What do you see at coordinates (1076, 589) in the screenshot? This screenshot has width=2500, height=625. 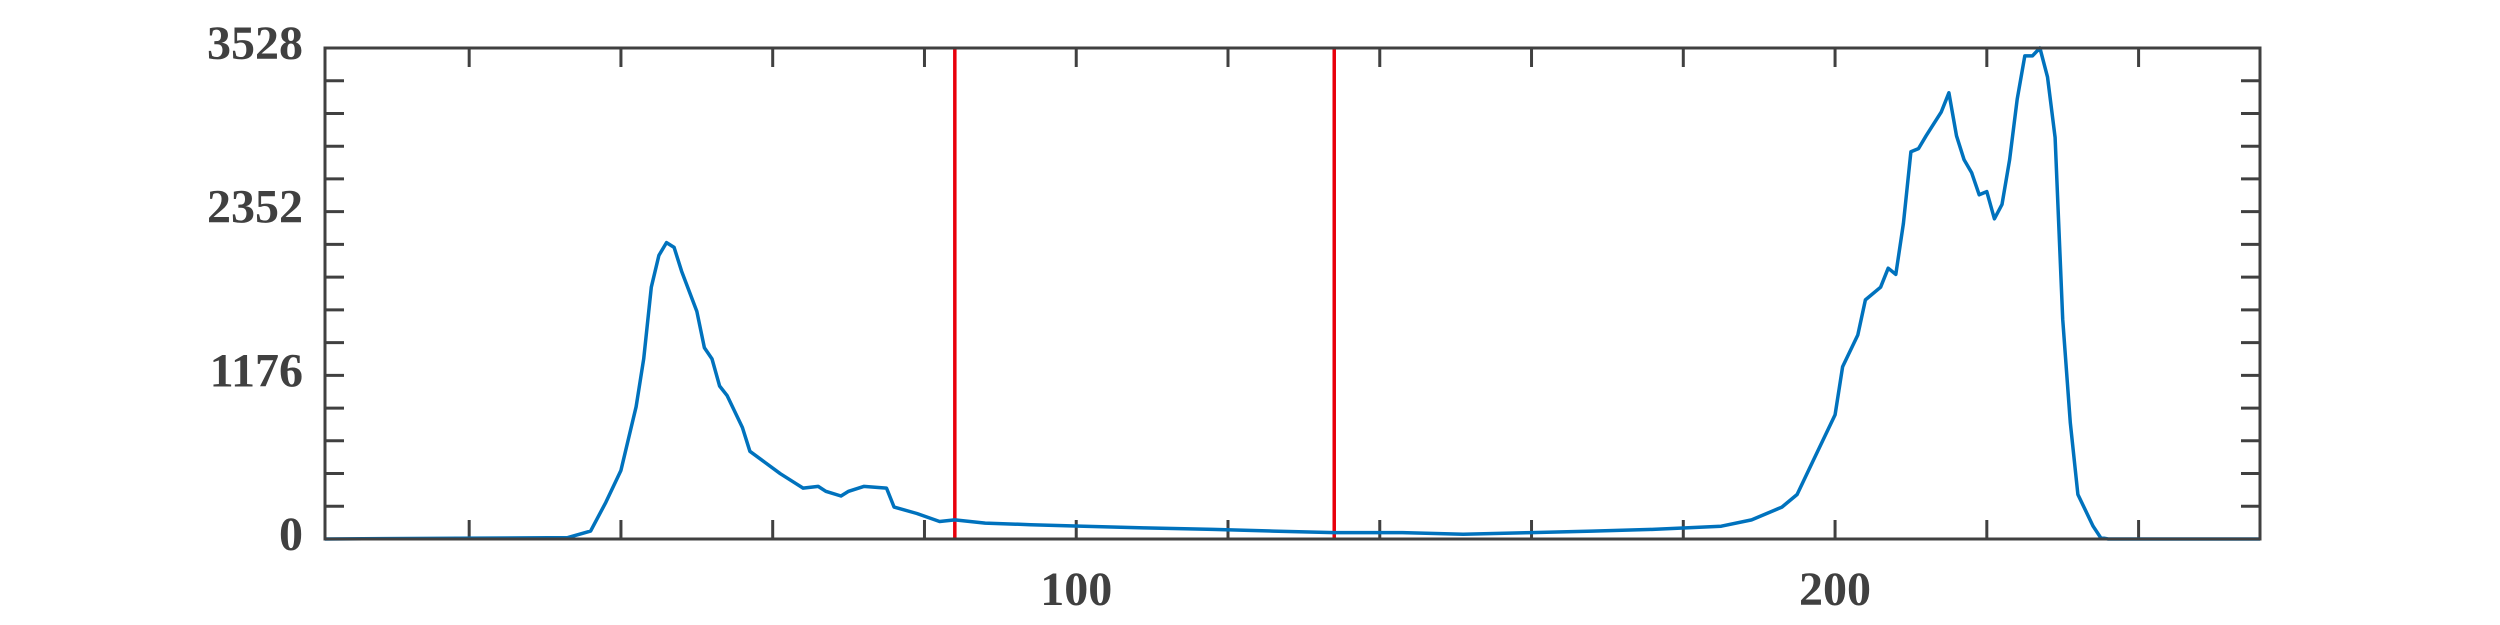 I see `x-tick-label: 100` at bounding box center [1076, 589].